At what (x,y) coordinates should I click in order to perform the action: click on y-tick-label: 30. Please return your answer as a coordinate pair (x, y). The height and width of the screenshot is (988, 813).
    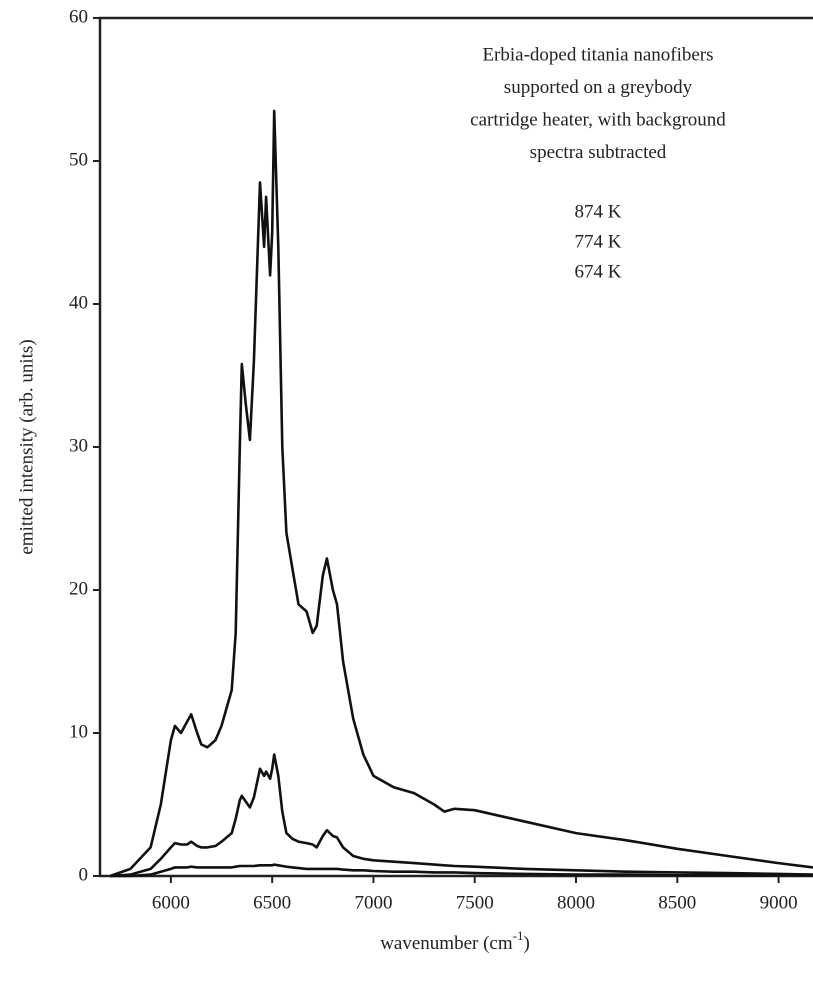
    Looking at the image, I should click on (78, 445).